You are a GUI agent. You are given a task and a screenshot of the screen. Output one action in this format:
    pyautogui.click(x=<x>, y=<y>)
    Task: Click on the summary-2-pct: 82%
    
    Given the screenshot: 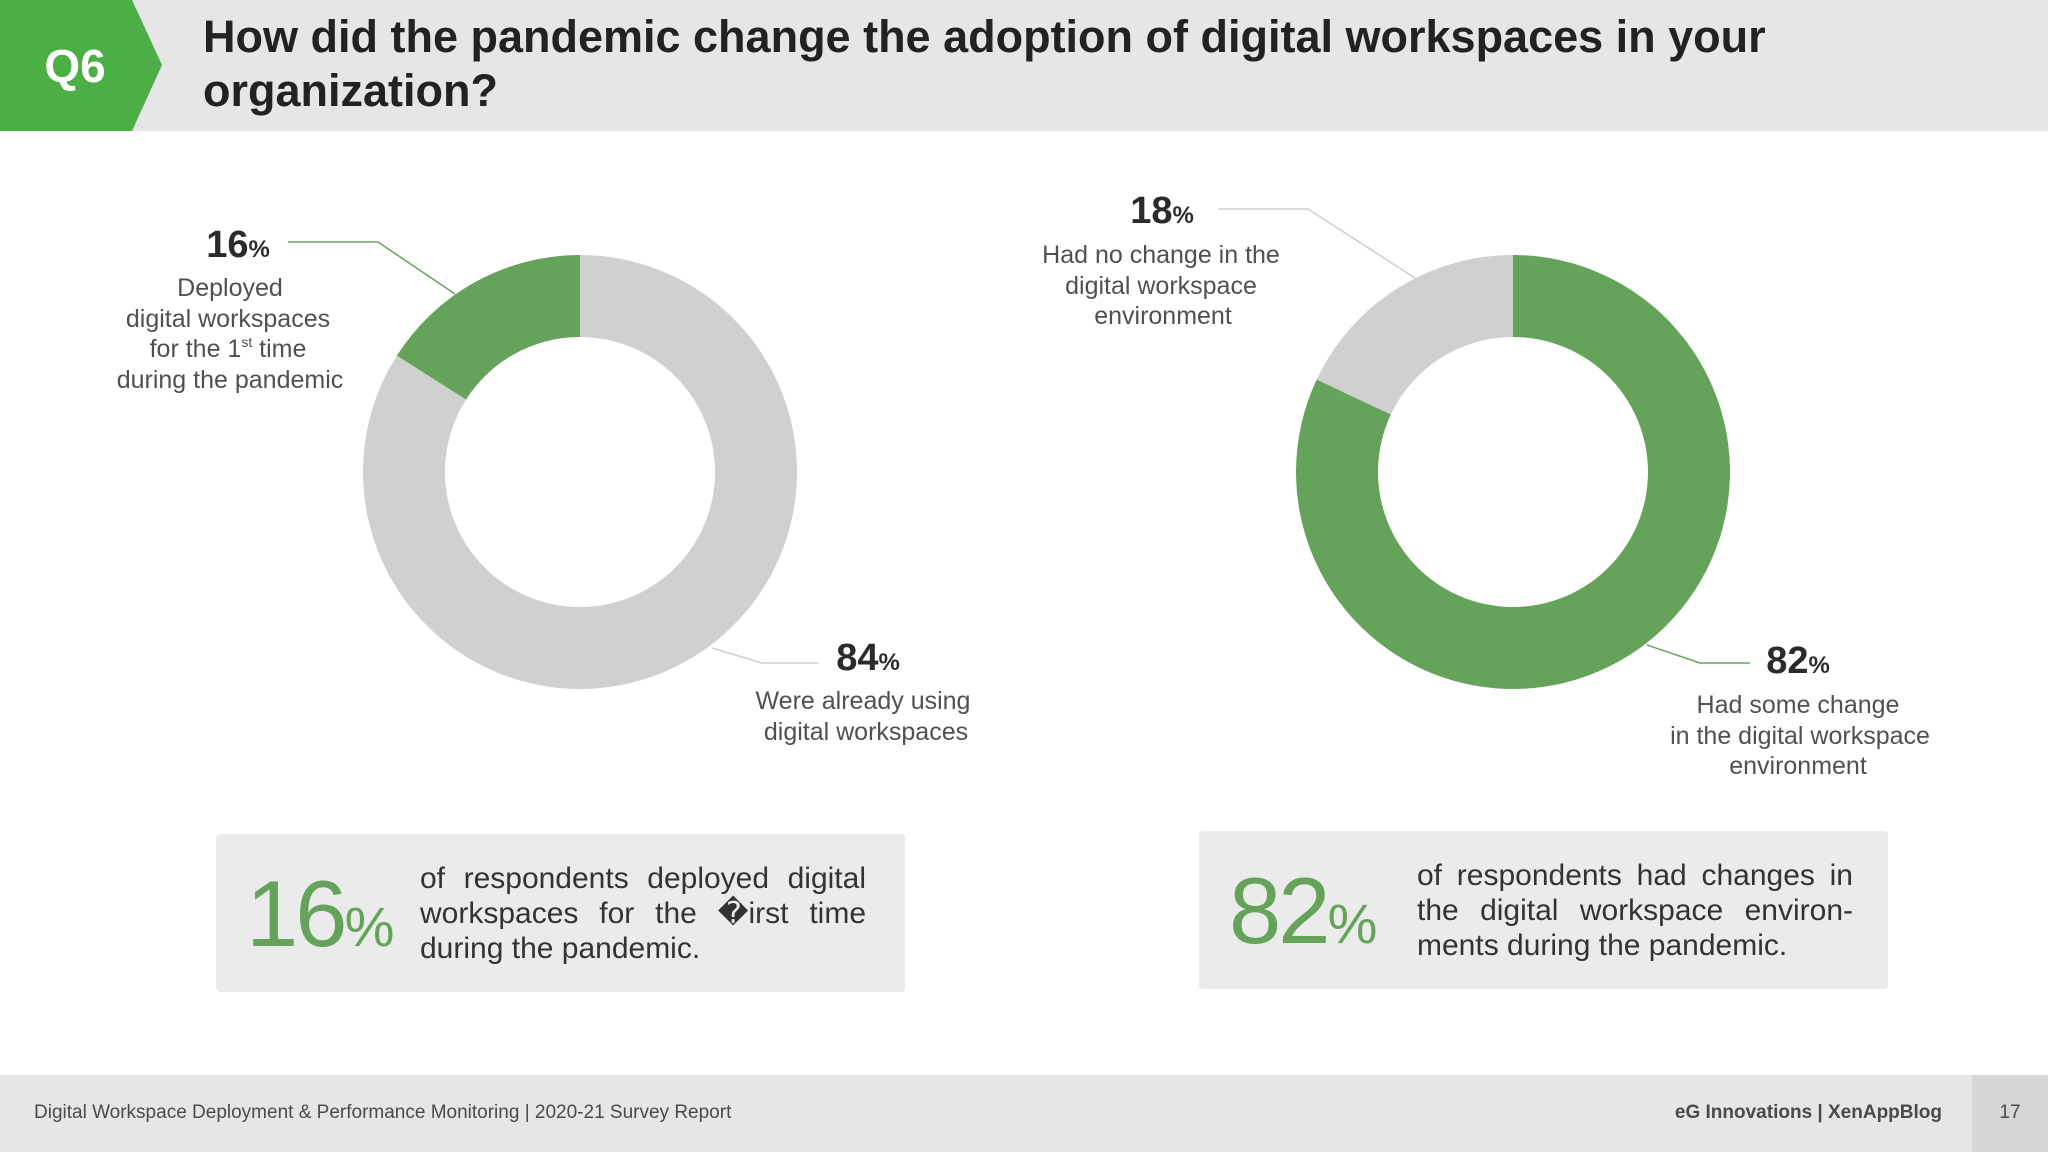 What is the action you would take?
    pyautogui.click(x=1303, y=910)
    